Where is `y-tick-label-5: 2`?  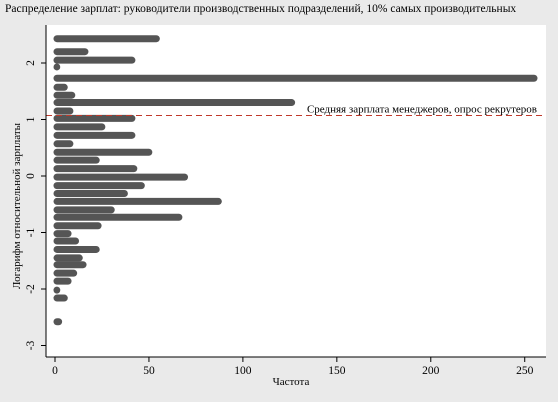
y-tick-label-5: 2 is located at coordinates (31, 63).